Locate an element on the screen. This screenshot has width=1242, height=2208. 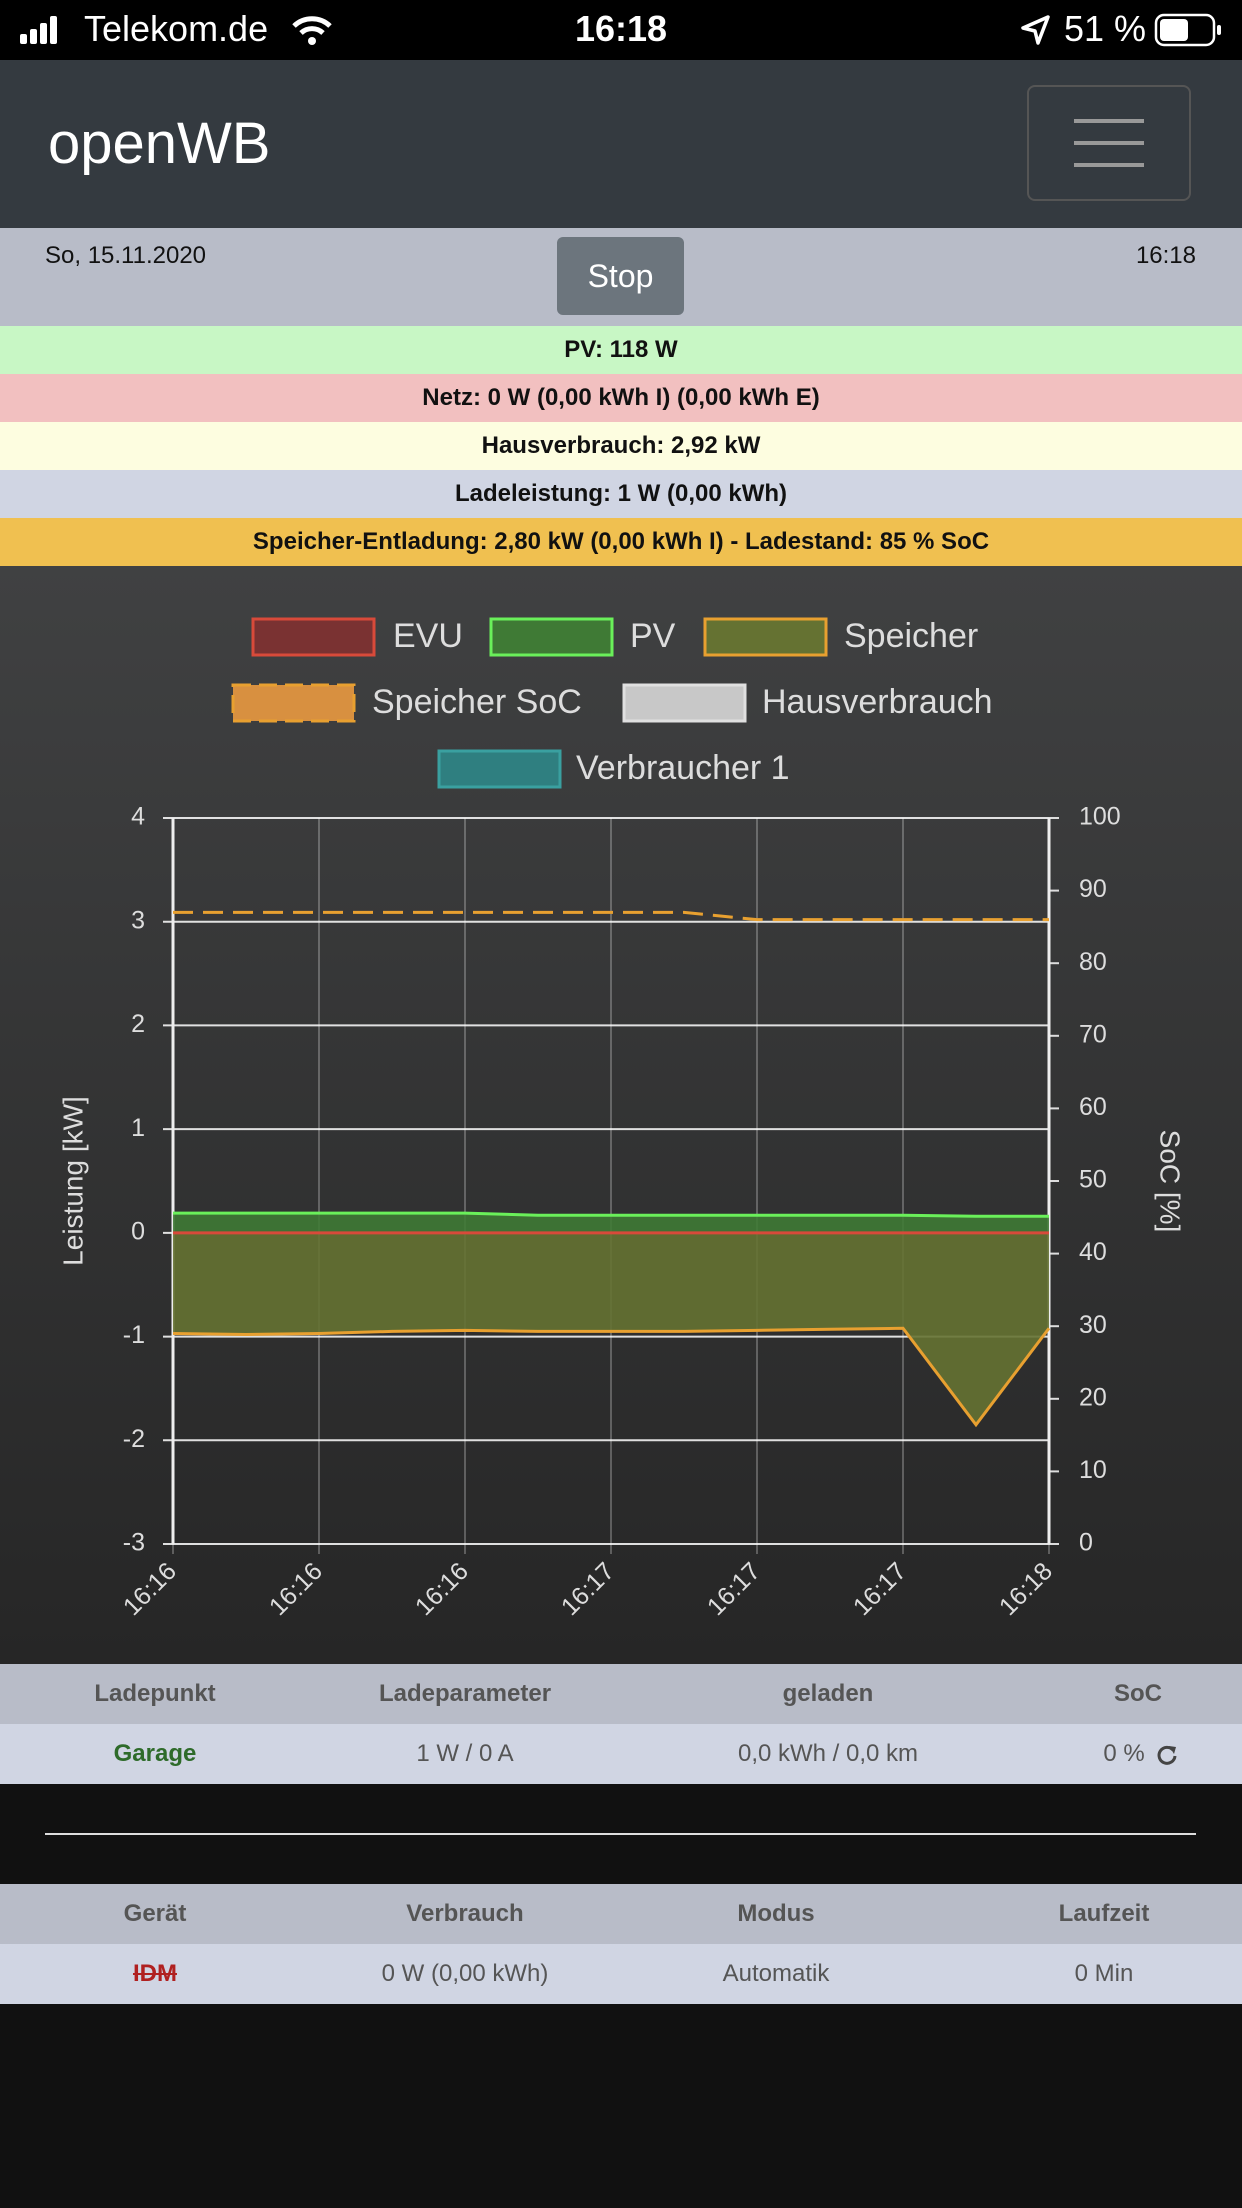
header-cell: Laufzeit is located at coordinates (1104, 1913).